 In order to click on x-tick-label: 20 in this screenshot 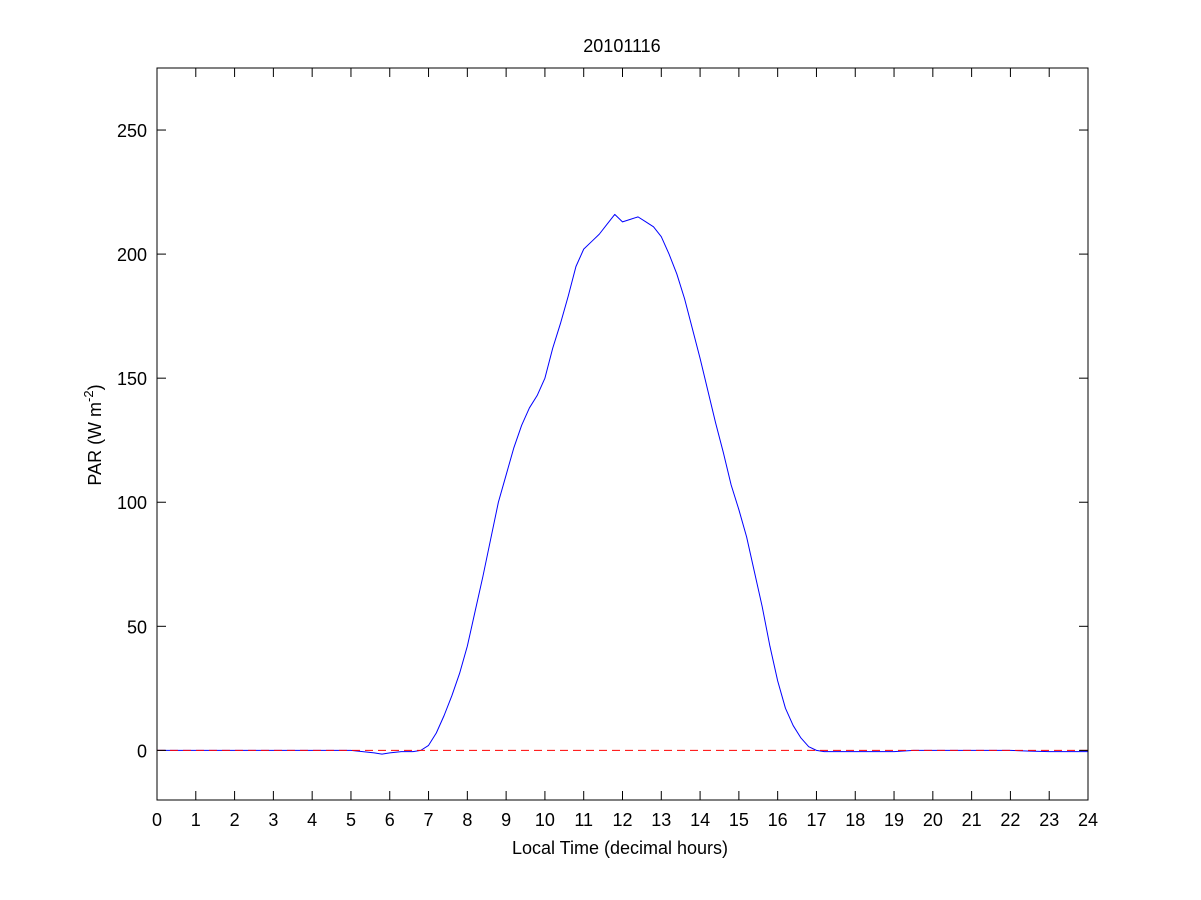, I will do `click(933, 820)`.